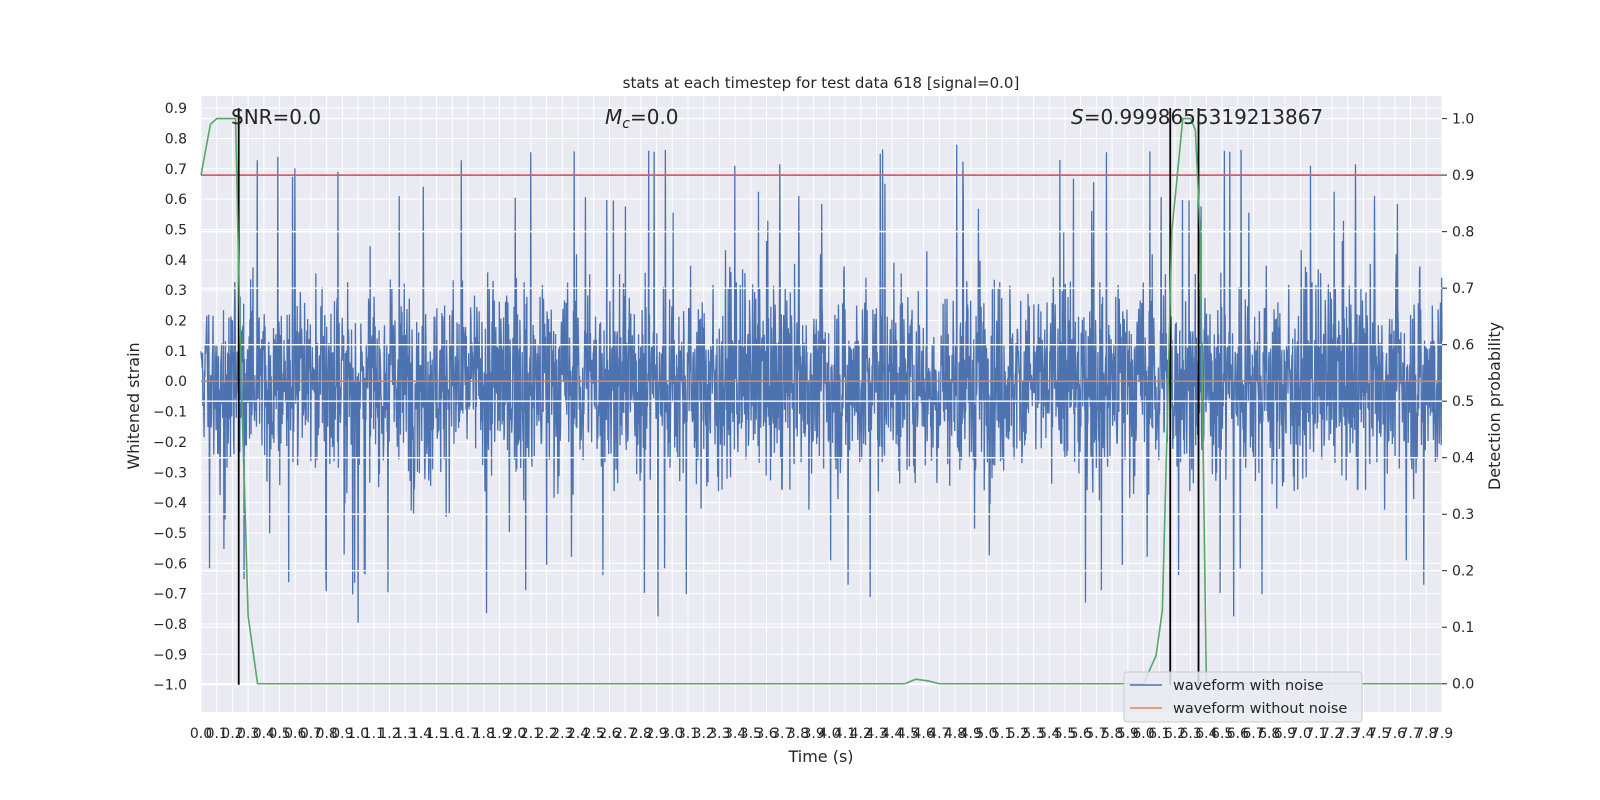 The width and height of the screenshot is (1600, 800). What do you see at coordinates (1238, 734) in the screenshot?
I see `x-tick-label: 6.6` at bounding box center [1238, 734].